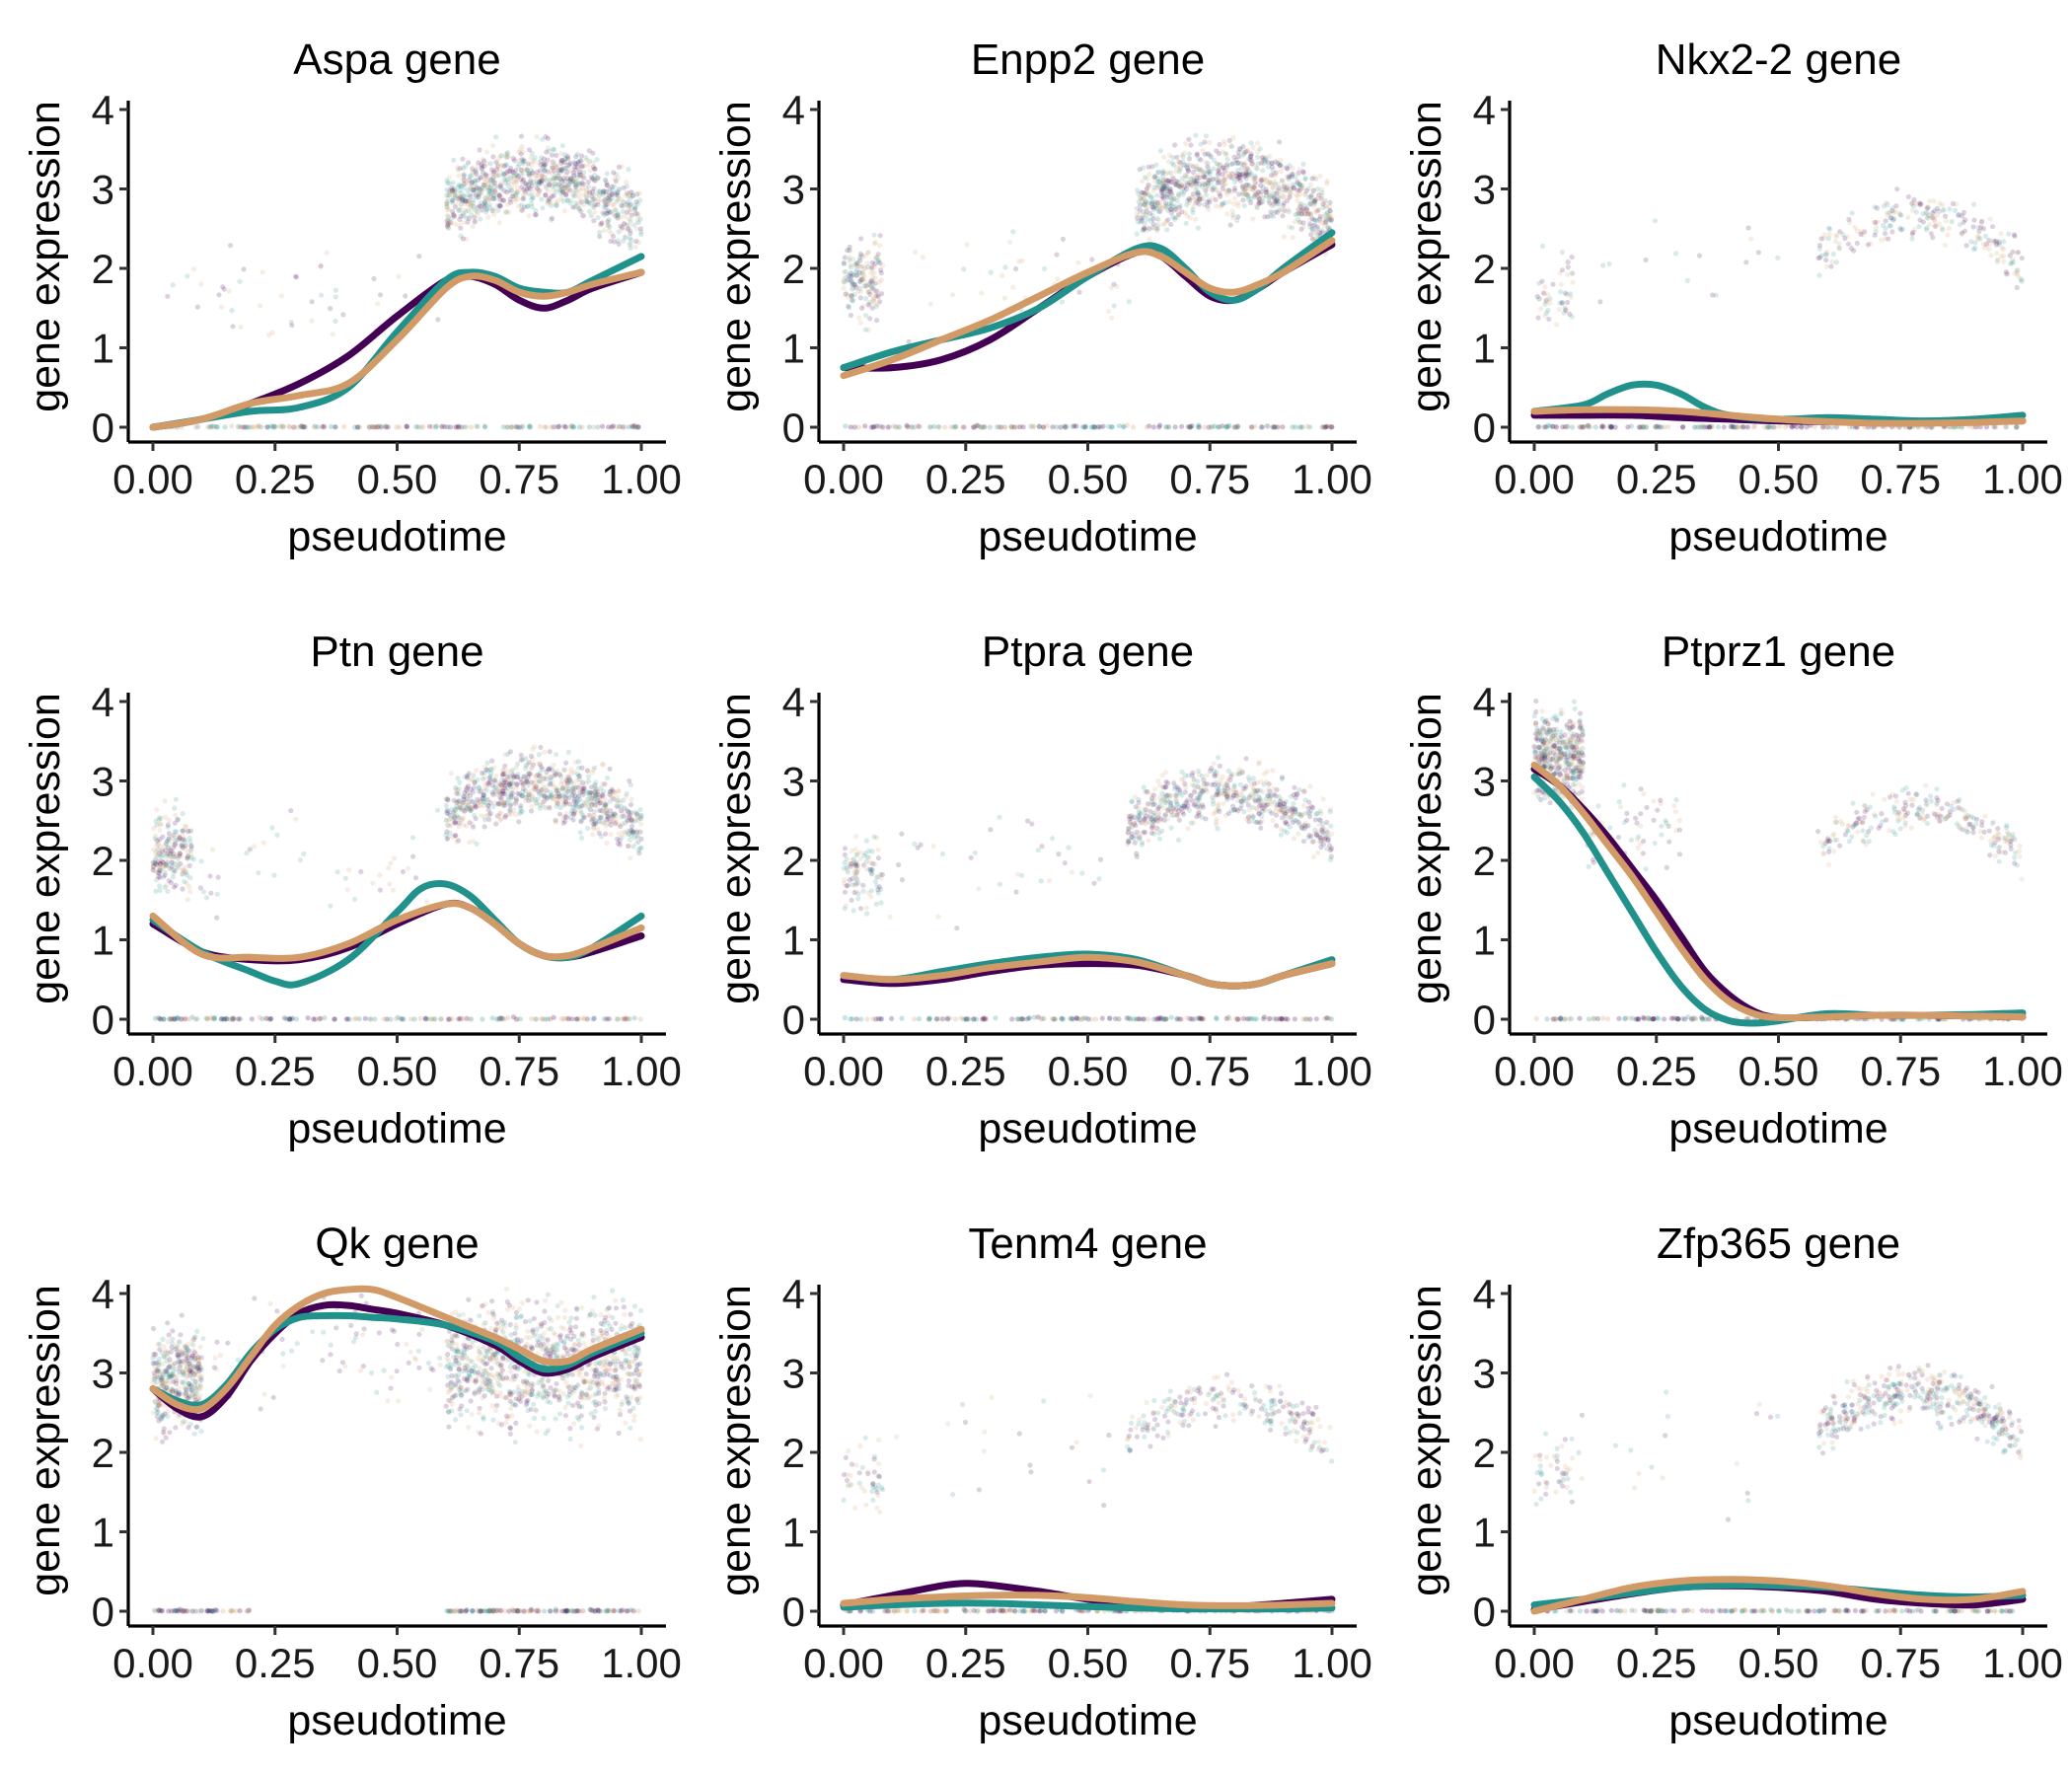  What do you see at coordinates (794, 349) in the screenshot?
I see `y-tick-label: 1` at bounding box center [794, 349].